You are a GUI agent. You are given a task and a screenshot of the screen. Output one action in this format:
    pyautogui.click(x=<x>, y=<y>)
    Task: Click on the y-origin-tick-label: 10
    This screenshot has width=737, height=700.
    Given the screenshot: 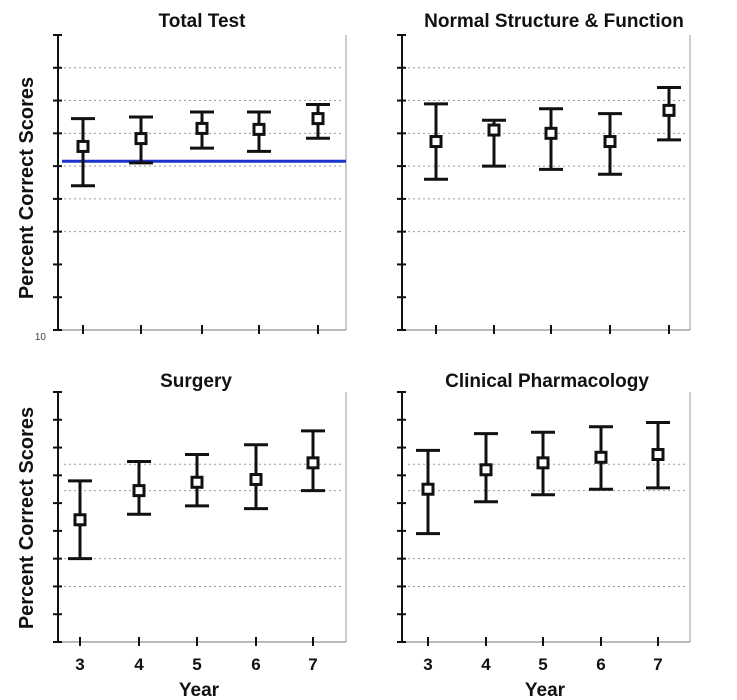 What is the action you would take?
    pyautogui.click(x=41, y=337)
    